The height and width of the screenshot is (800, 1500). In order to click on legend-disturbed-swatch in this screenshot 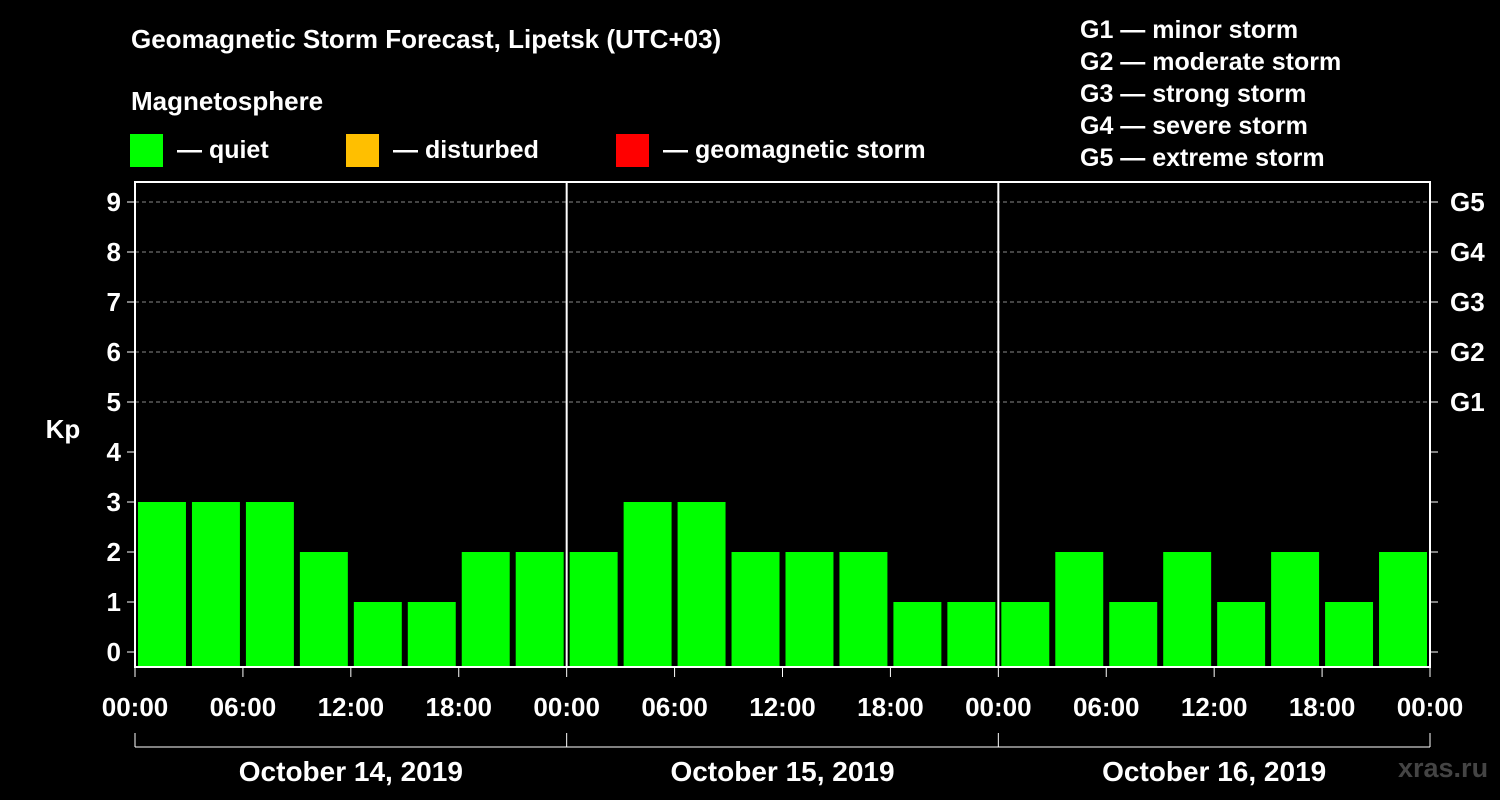, I will do `click(362, 150)`.